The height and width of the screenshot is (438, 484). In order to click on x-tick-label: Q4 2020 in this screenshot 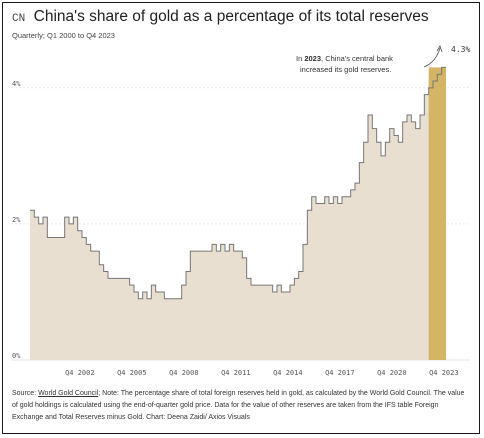, I will do `click(392, 373)`.